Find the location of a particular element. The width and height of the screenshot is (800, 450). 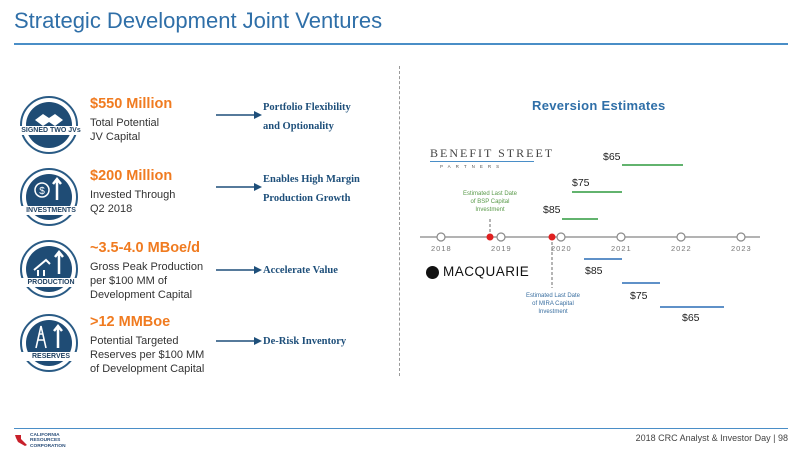

mira-price-75: $75 is located at coordinates (639, 296).